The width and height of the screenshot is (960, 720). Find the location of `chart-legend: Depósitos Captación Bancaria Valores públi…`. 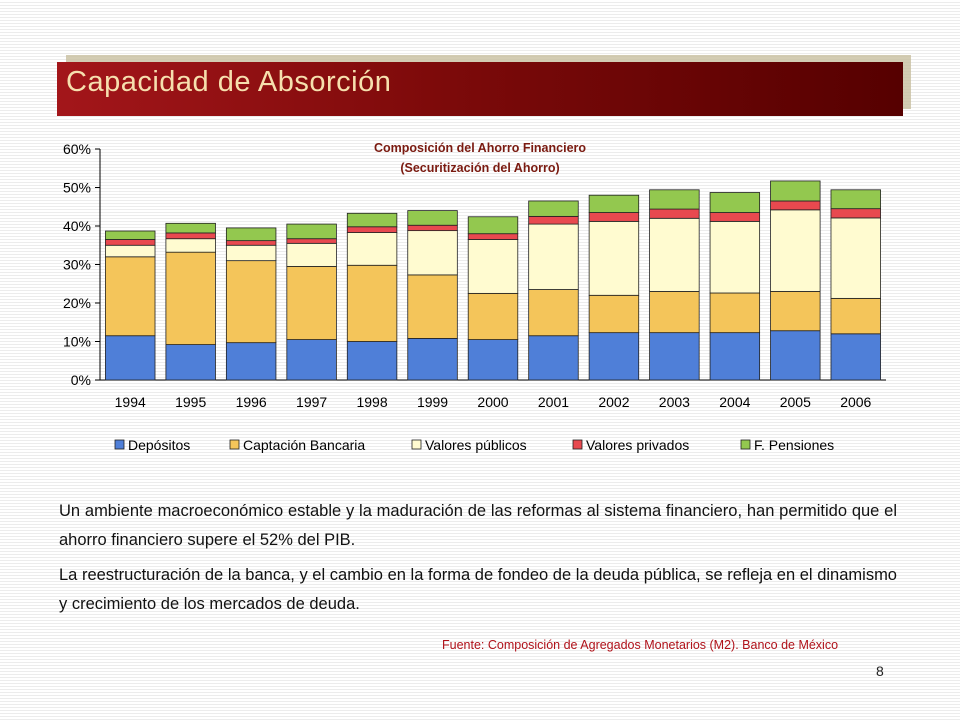

chart-legend: Depósitos Captación Bancaria Valores públi… is located at coordinates (474, 445).